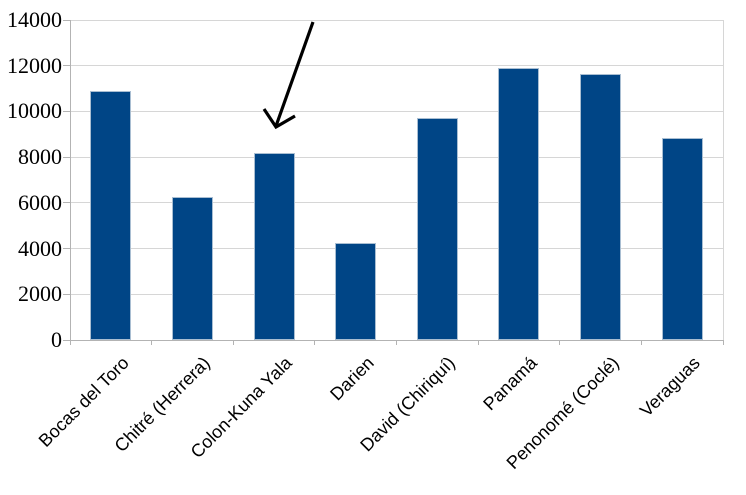 Image resolution: width=746 pixels, height=495 pixels. I want to click on y-axis-label: 2000, so click(40, 294).